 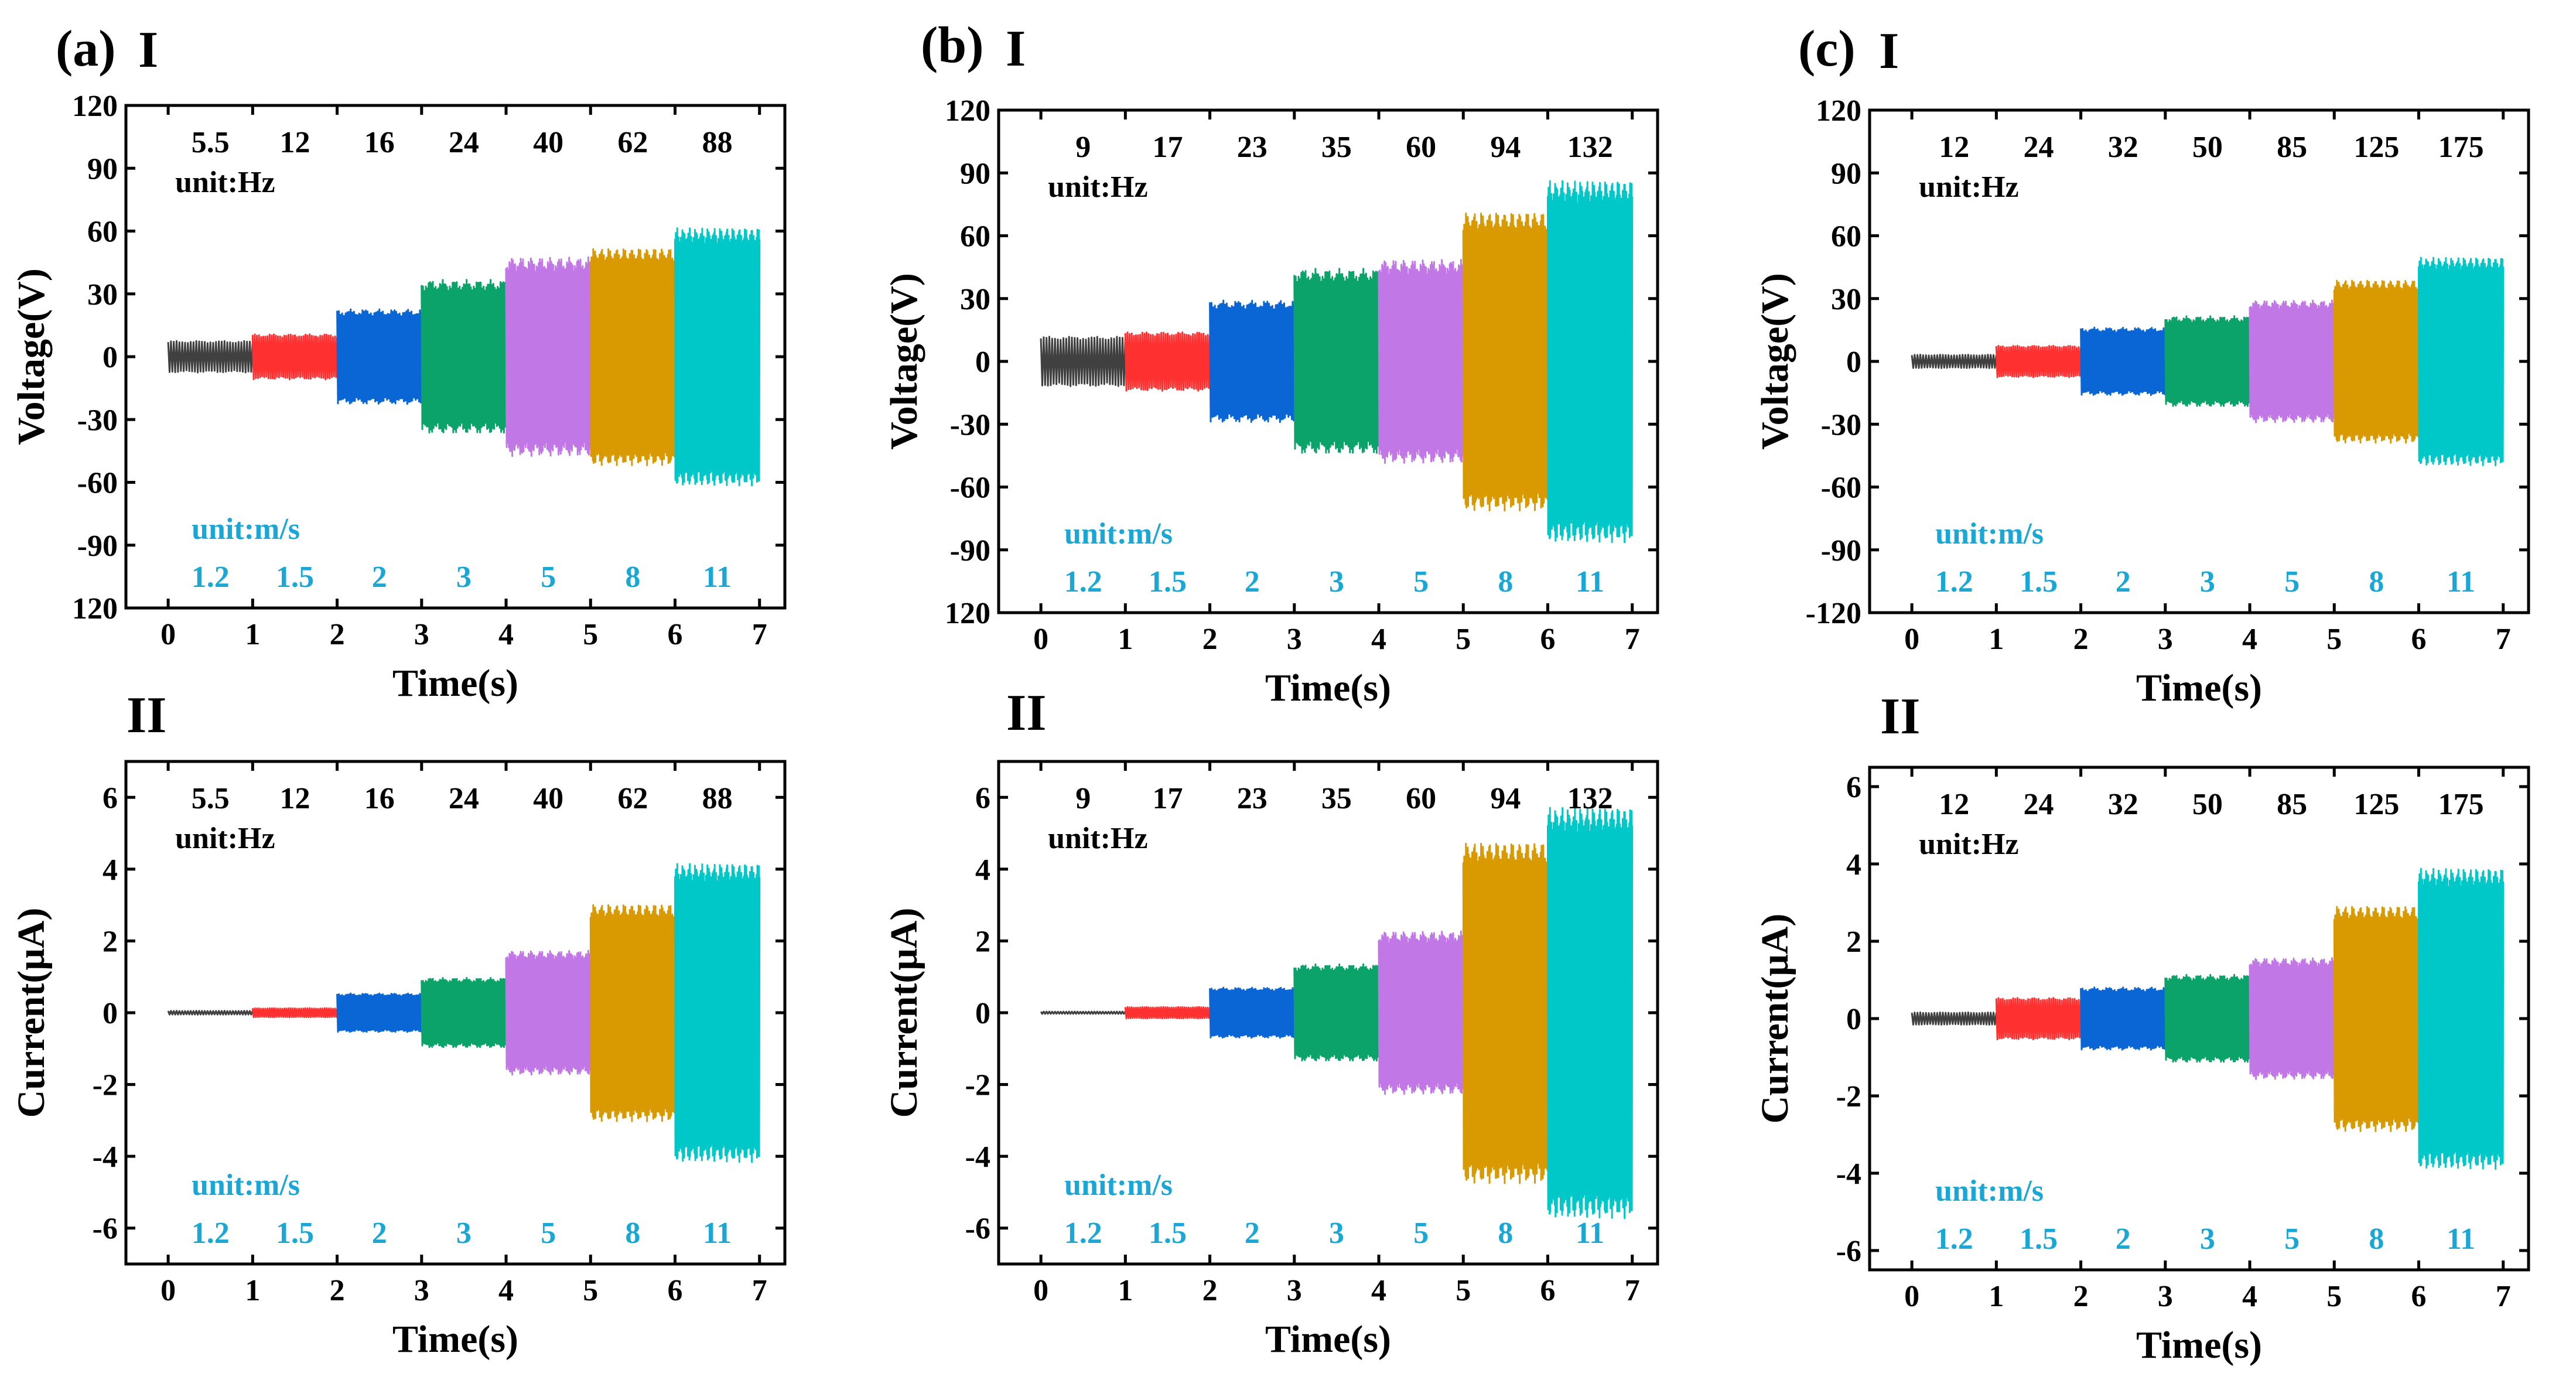 I want to click on x-tick-label: 6, so click(x=675, y=634).